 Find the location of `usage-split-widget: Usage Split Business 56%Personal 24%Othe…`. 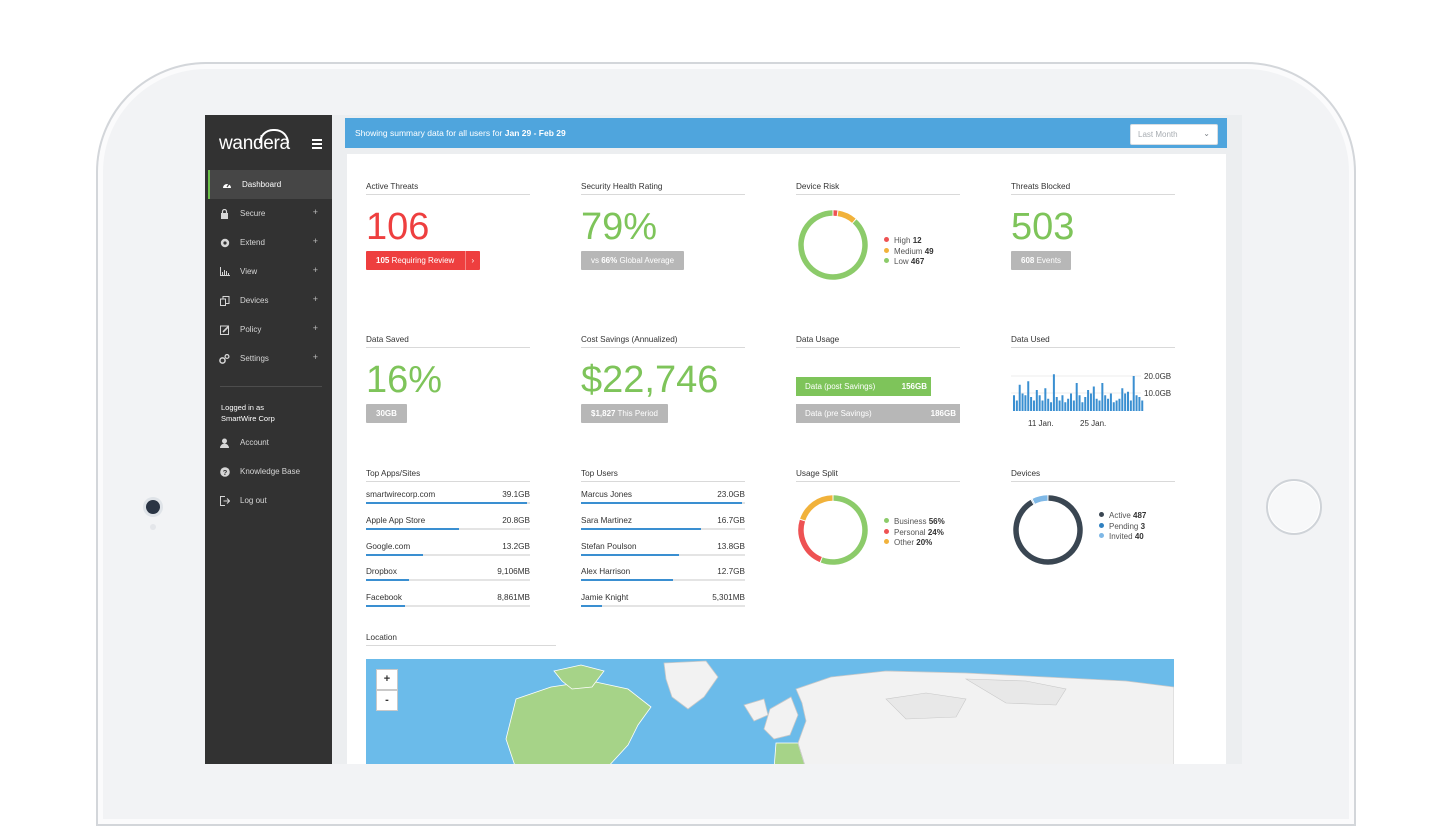

usage-split-widget: Usage Split Business 56%Personal 24%Othe… is located at coordinates (878, 475).